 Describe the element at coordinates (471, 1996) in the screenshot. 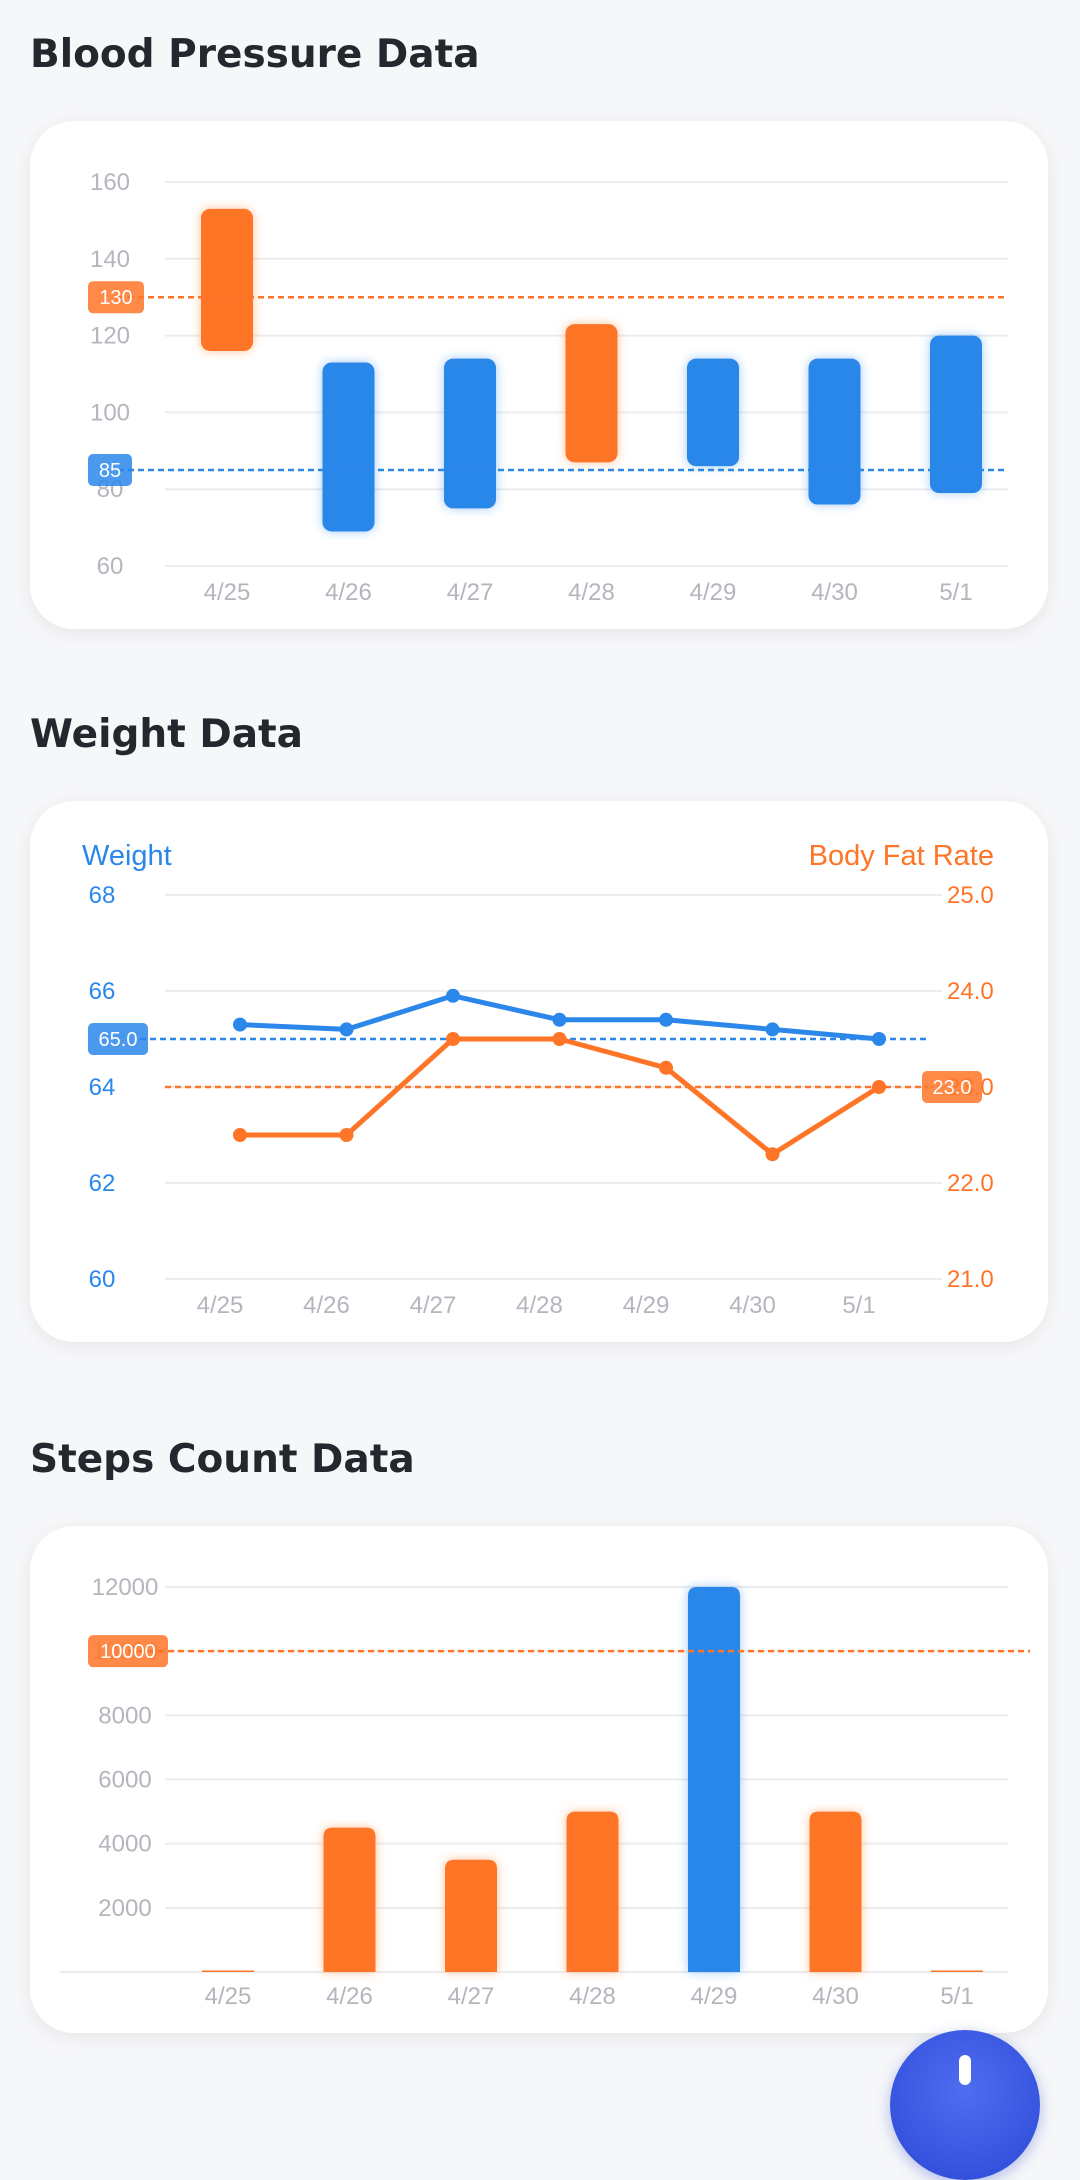

I see `st-x-tick: 4/27` at that location.